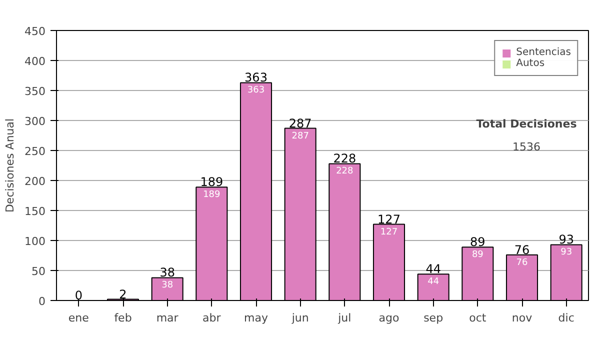  I want to click on total-label: 0, so click(78, 295).